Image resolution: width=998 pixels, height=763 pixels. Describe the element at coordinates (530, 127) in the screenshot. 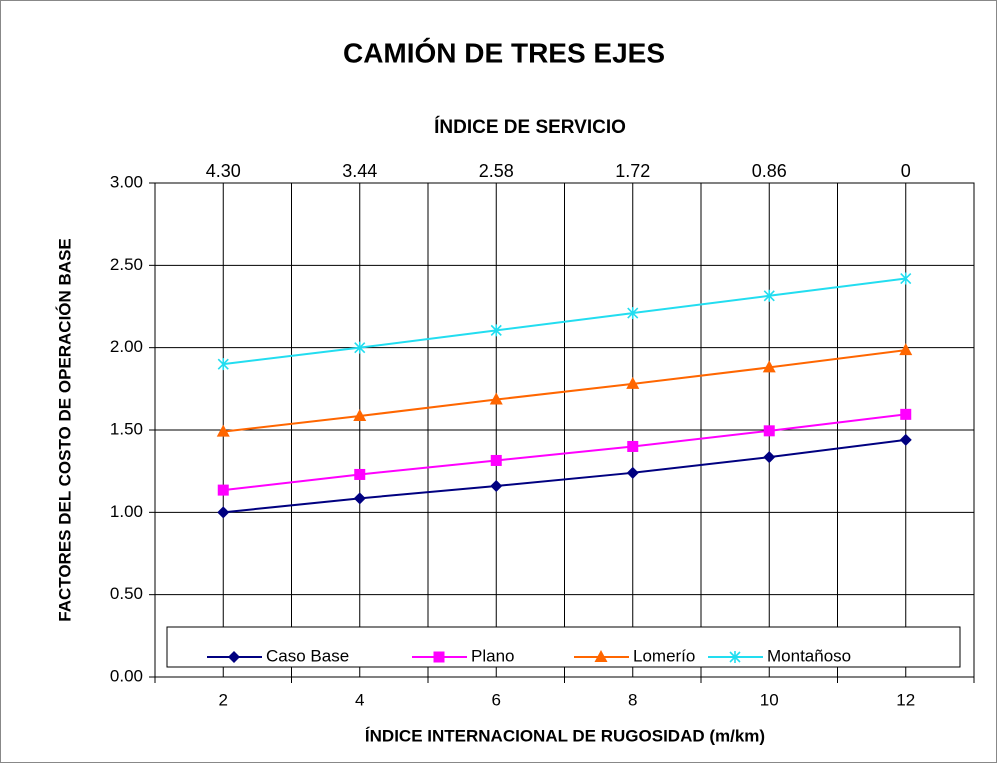

I see `x2-axis-title: ÍNDICE DE SERVICIO` at that location.